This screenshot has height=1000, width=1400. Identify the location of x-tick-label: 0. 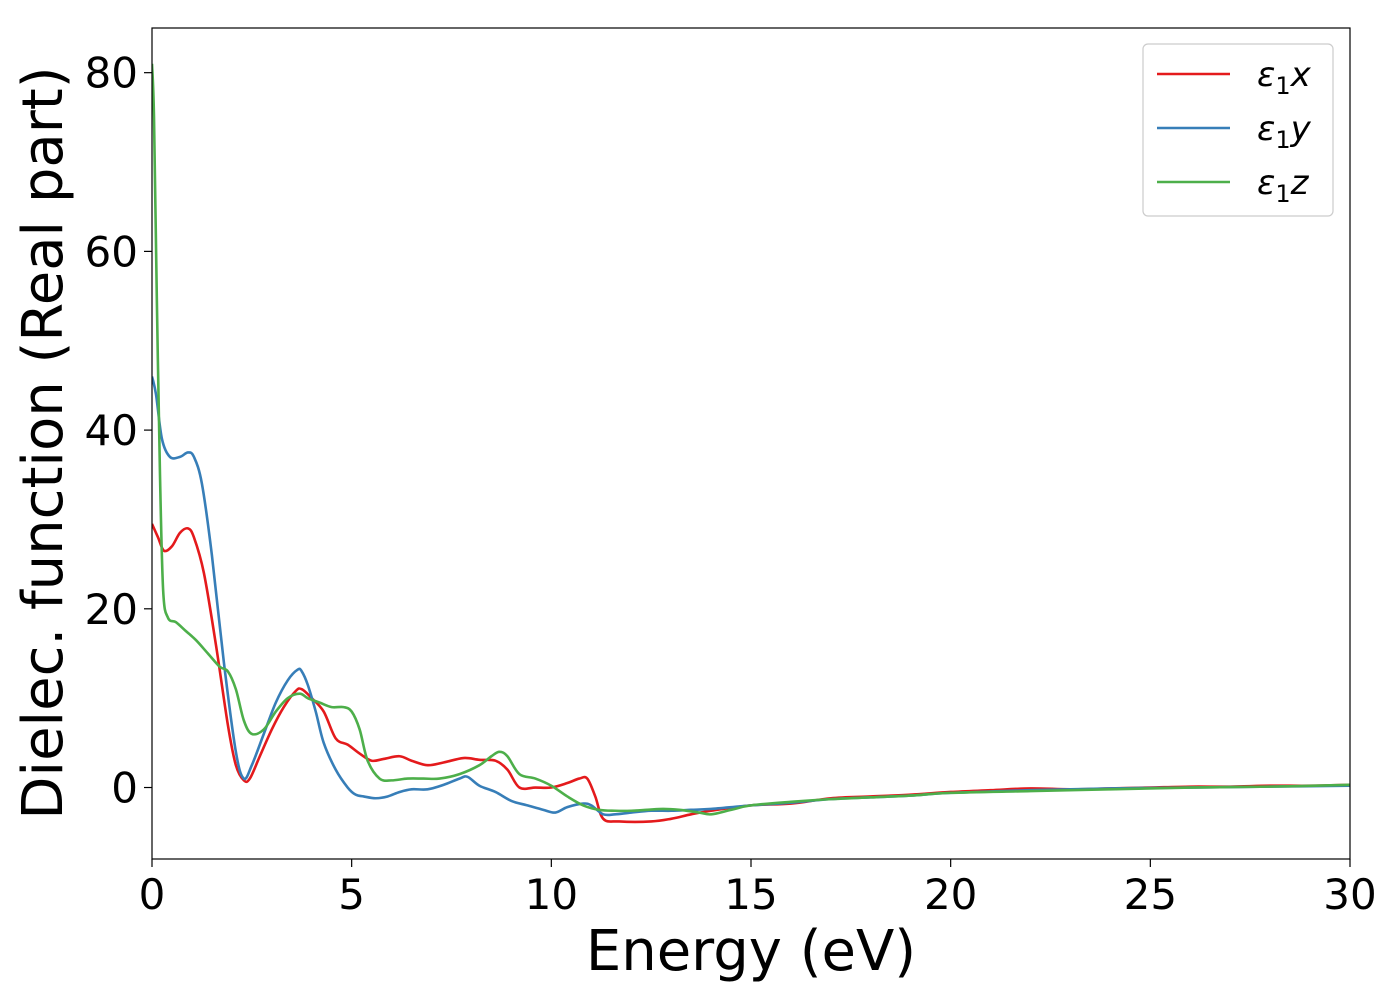
(152, 894).